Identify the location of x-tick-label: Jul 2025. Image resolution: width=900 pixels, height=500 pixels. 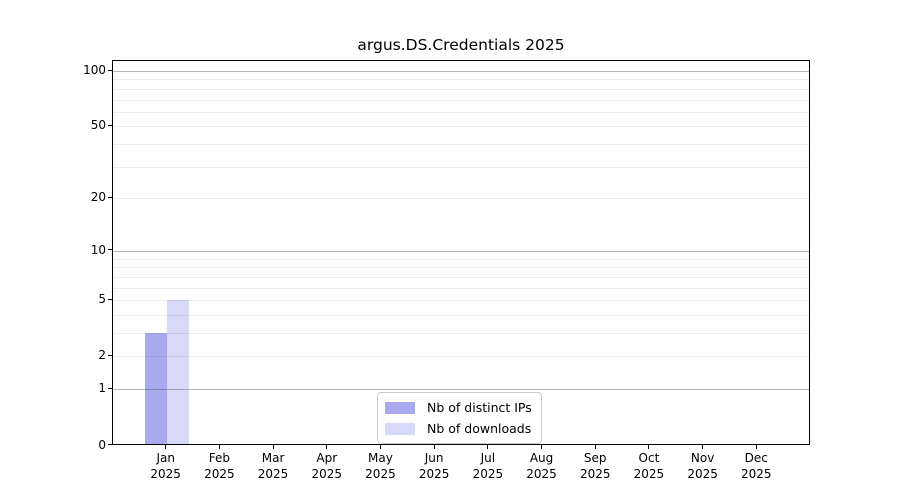
(488, 466).